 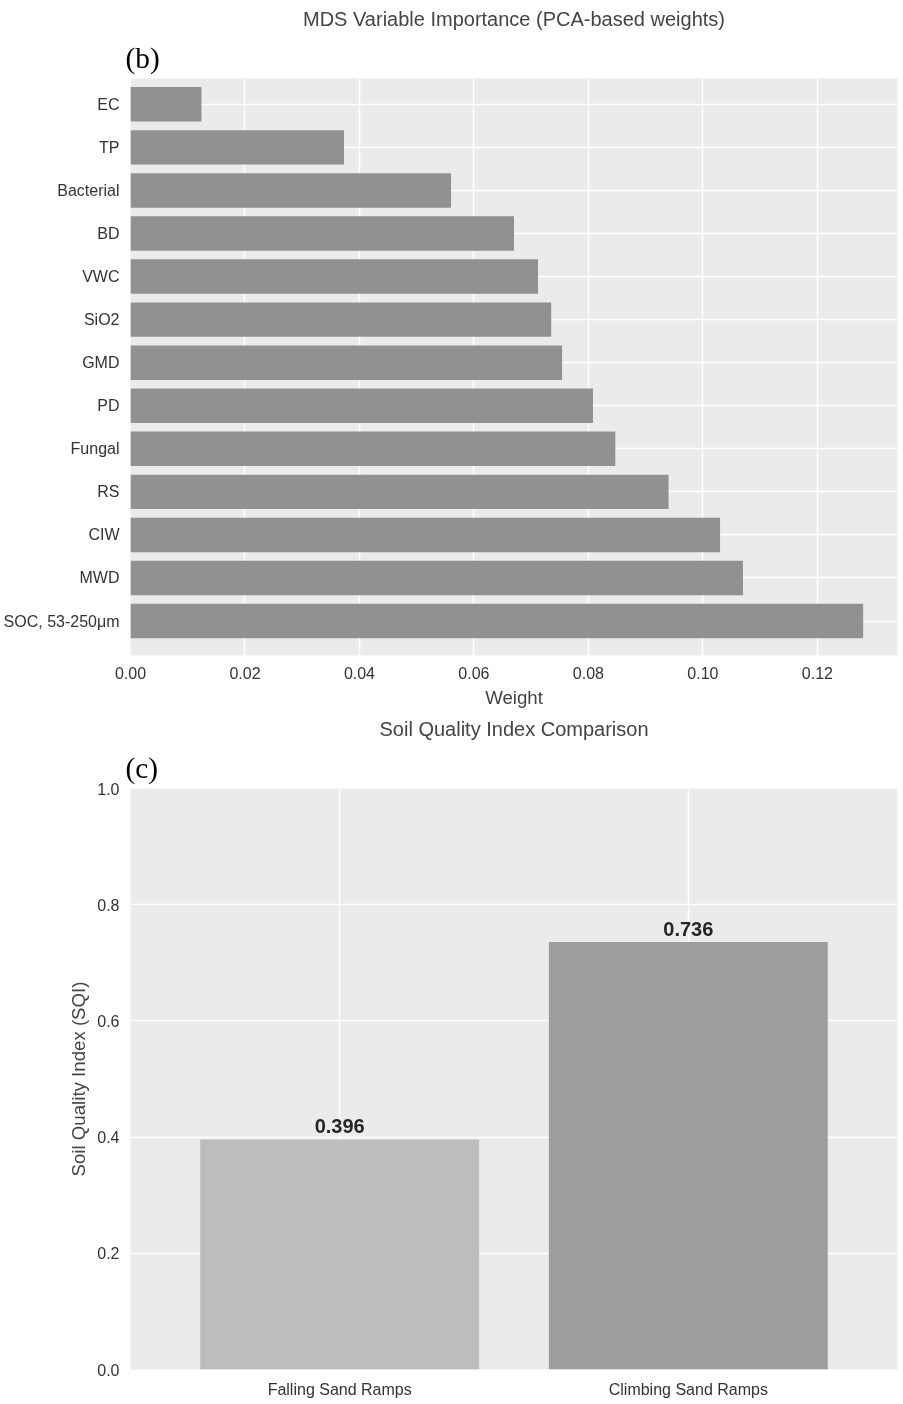 What do you see at coordinates (108, 406) in the screenshot?
I see `y-tick-label: PD` at bounding box center [108, 406].